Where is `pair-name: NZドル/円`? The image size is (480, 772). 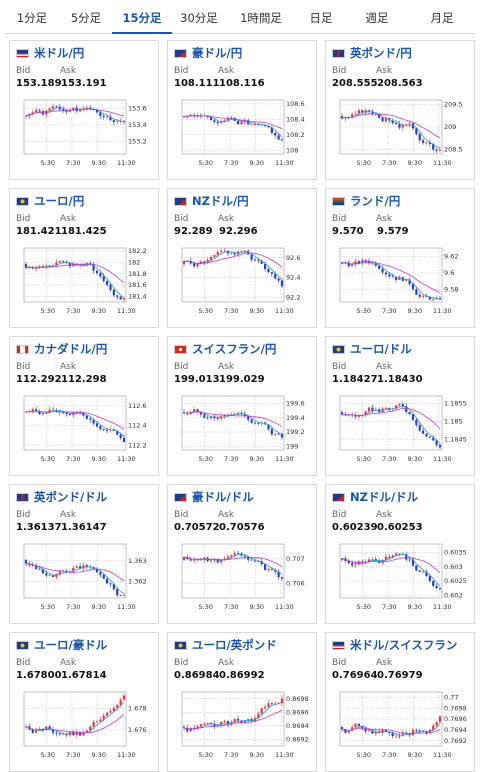 pair-name: NZドル/円 is located at coordinates (220, 201).